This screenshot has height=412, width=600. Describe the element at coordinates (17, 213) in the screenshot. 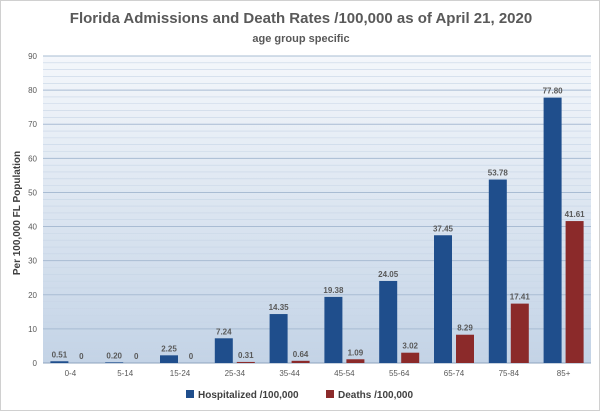

I see `y-axis-label: Per 100,000 FL Population` at that location.